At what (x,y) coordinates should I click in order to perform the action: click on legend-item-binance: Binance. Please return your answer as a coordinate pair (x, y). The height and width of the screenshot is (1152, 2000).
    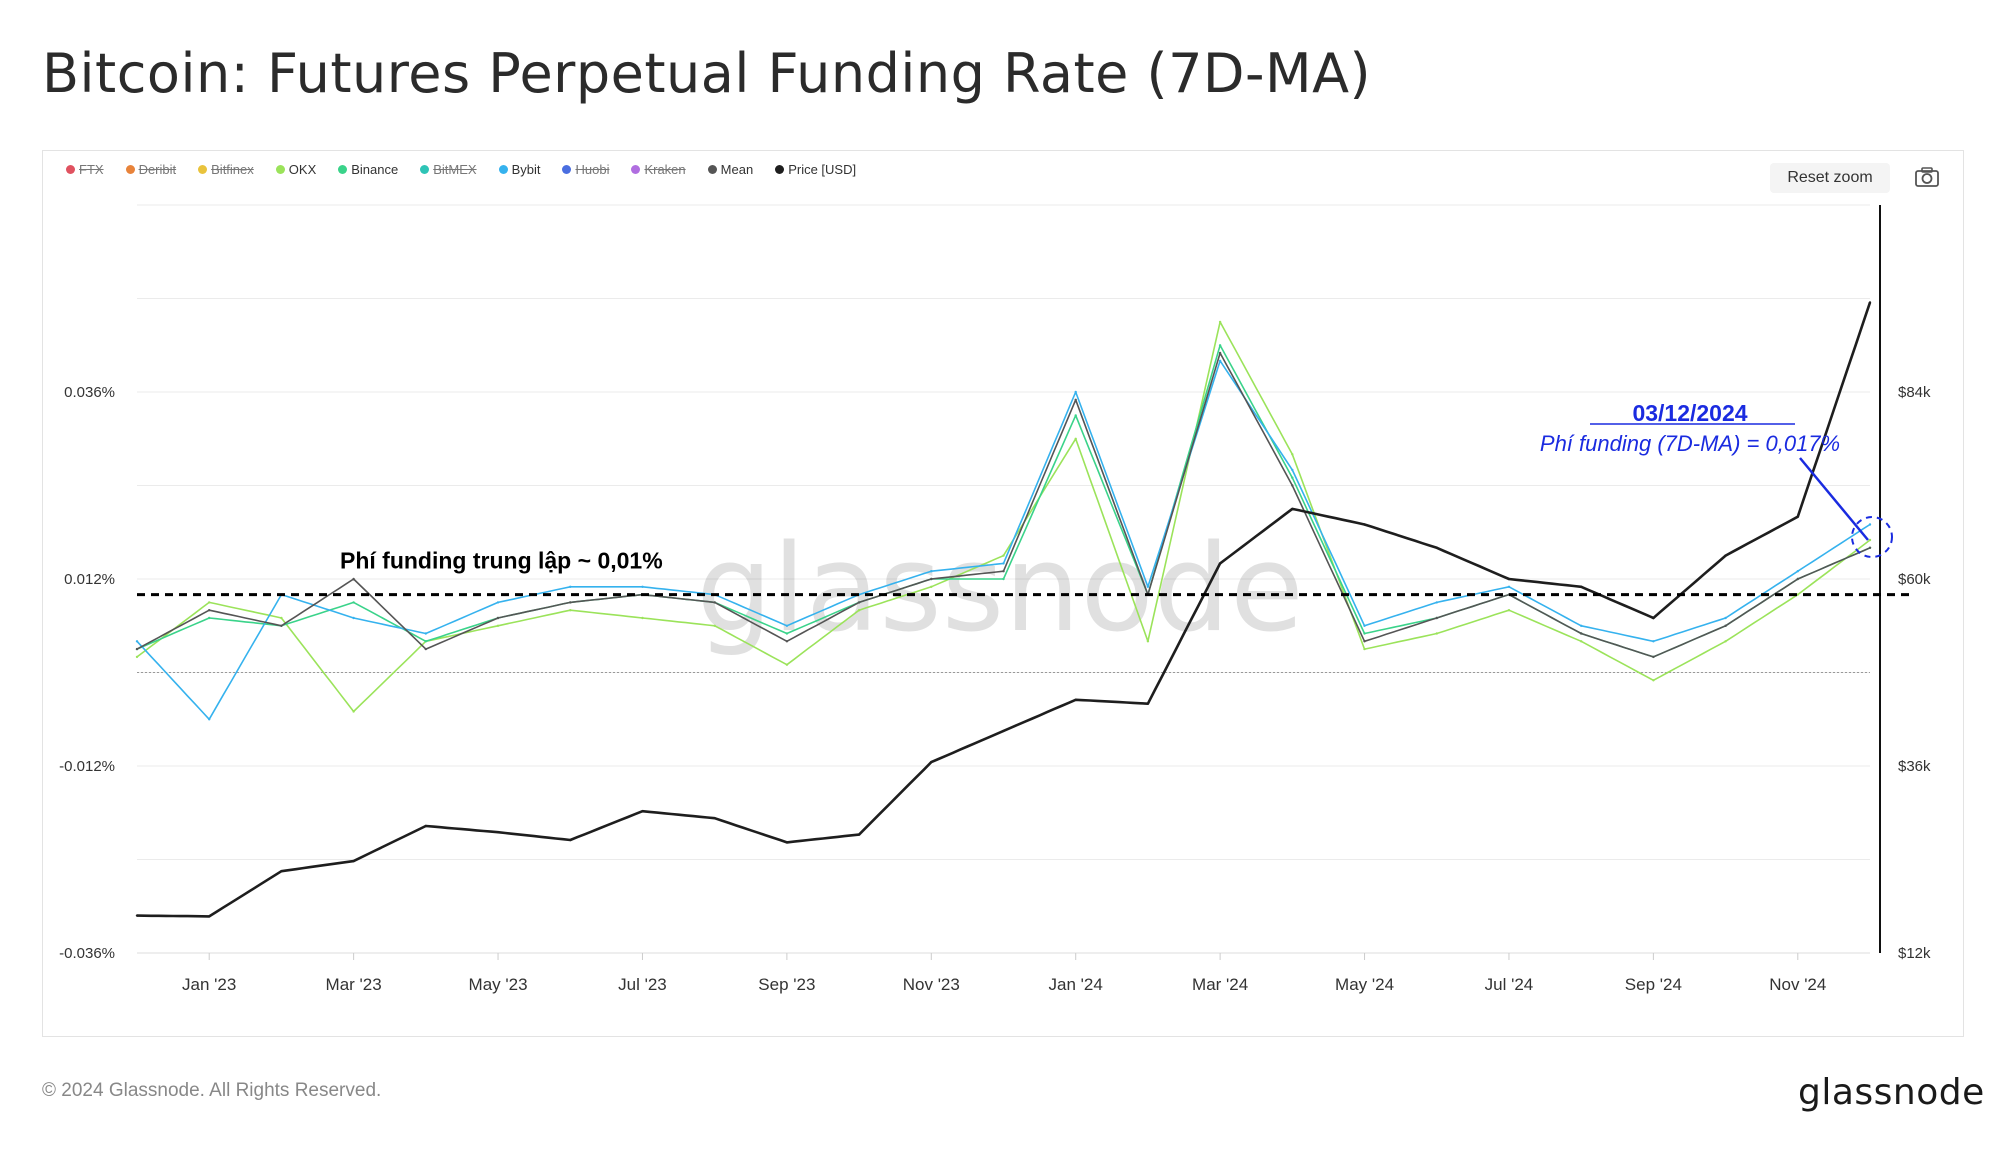
    Looking at the image, I should click on (368, 169).